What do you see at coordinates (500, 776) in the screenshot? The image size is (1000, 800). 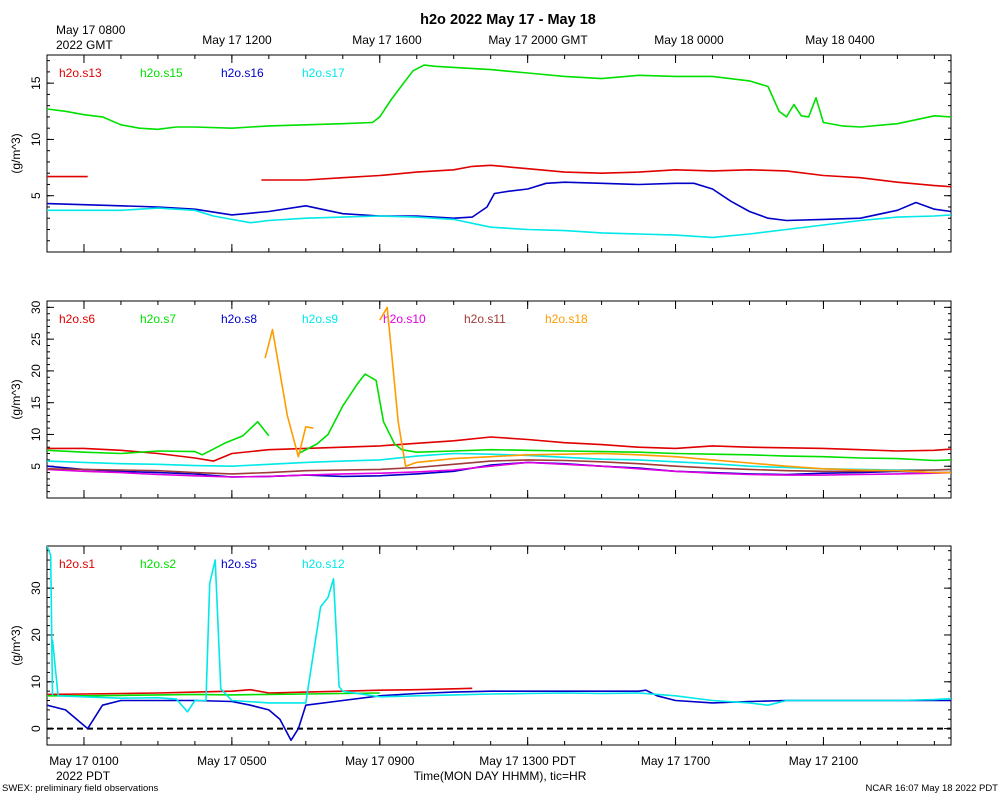 I see `x-axis-label: Time(MON DAY HHMM), tic=HR` at bounding box center [500, 776].